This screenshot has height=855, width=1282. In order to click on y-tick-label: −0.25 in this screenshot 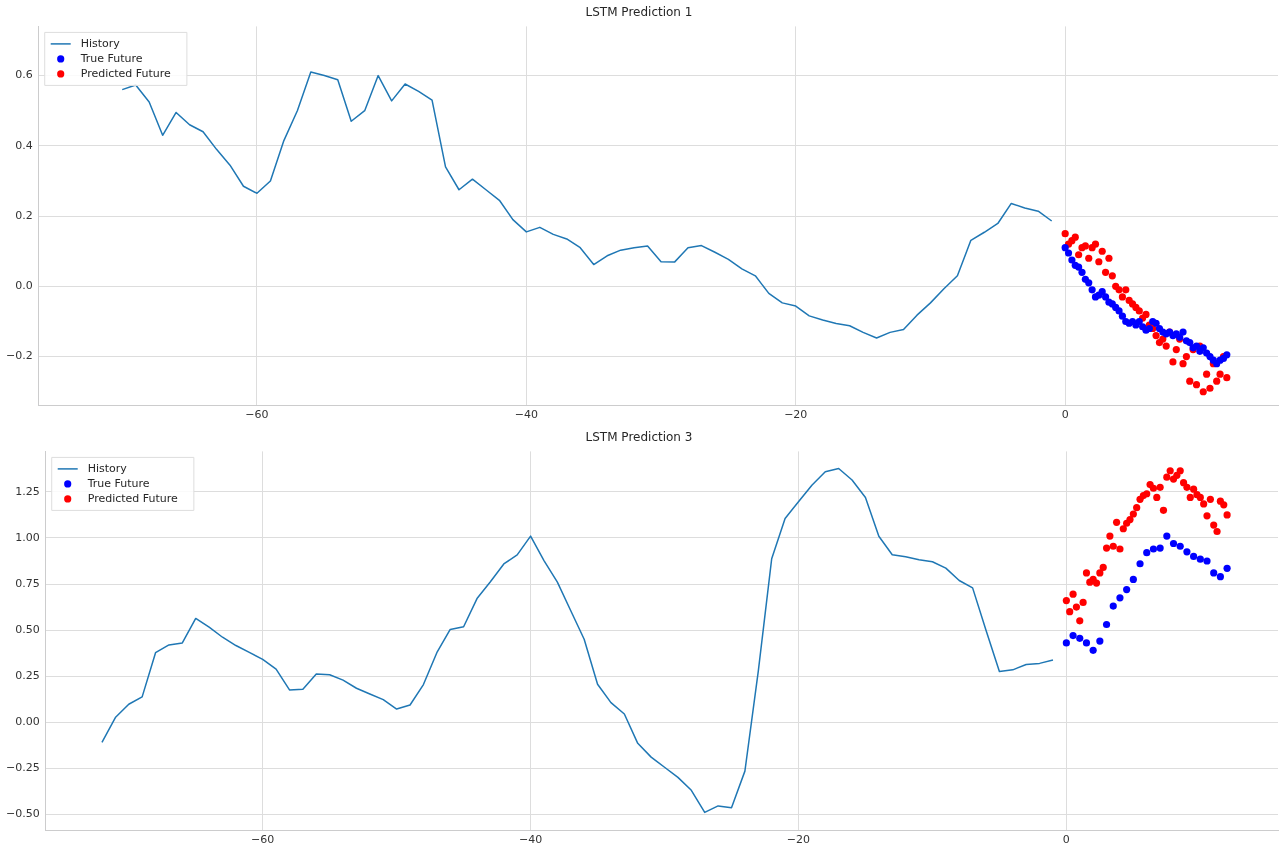, I will do `click(22, 768)`.